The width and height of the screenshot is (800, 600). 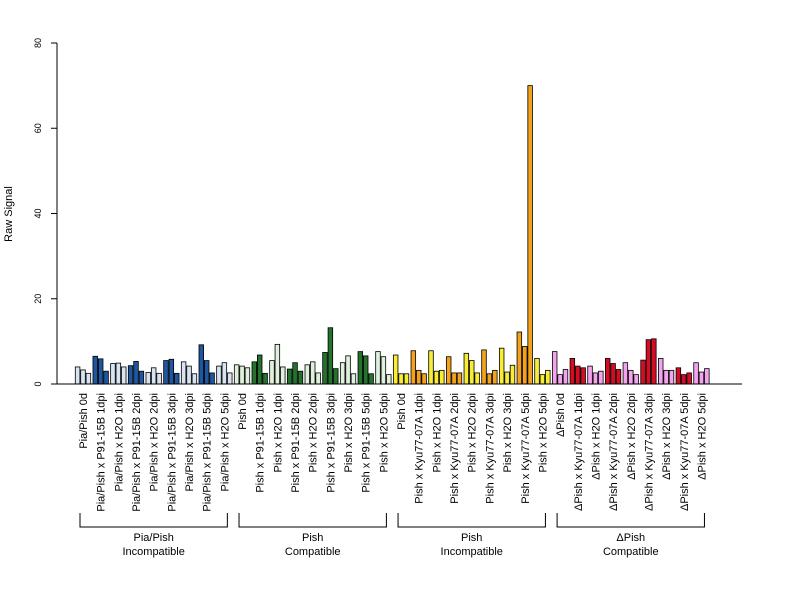 What do you see at coordinates (225, 442) in the screenshot?
I see `x-tick-label: Pia/Pish x H2O 5dpi` at bounding box center [225, 442].